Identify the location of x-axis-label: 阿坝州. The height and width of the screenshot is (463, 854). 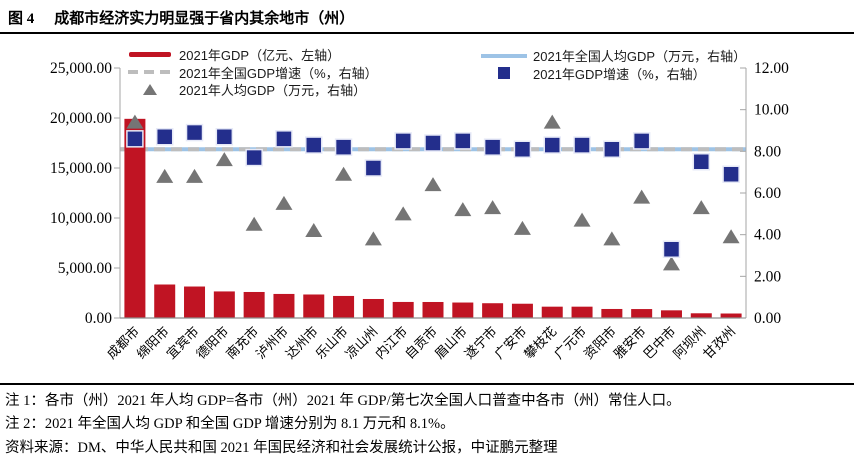
(689, 343).